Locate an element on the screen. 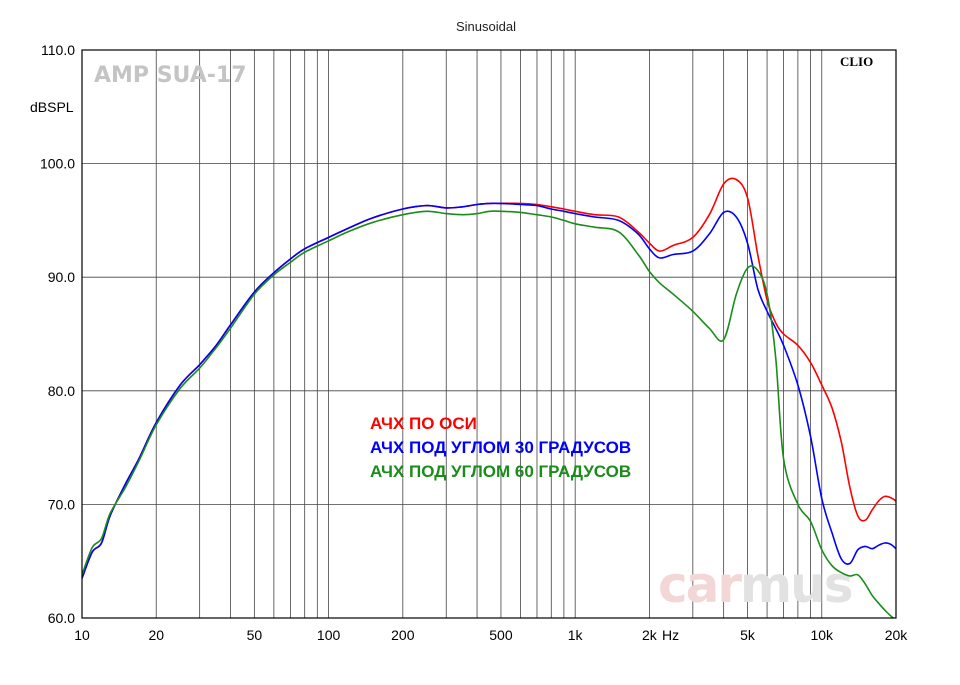  x-tick-label: 10 is located at coordinates (82, 635).